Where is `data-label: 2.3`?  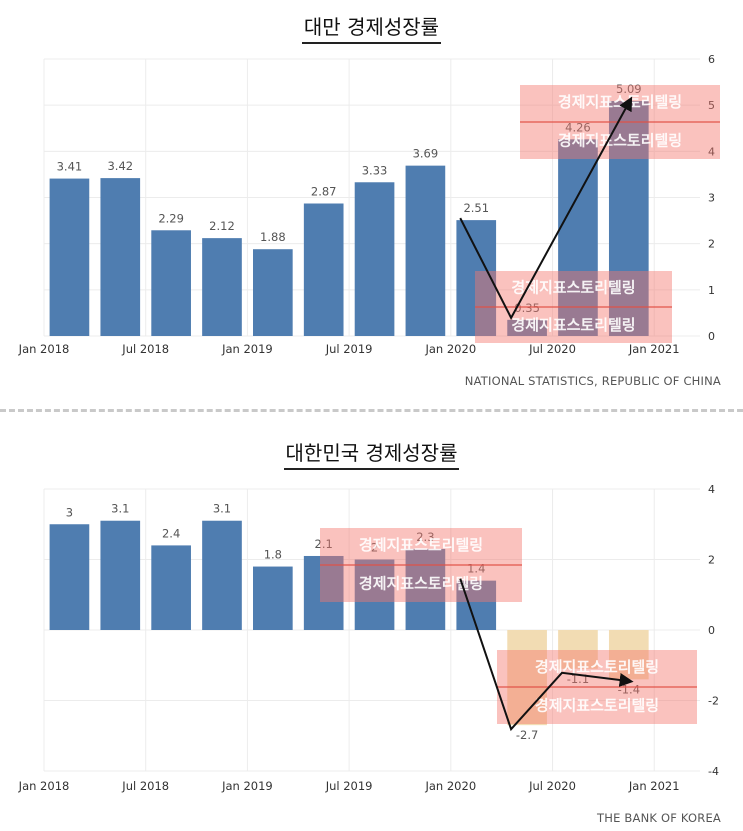 data-label: 2.3 is located at coordinates (425, 537).